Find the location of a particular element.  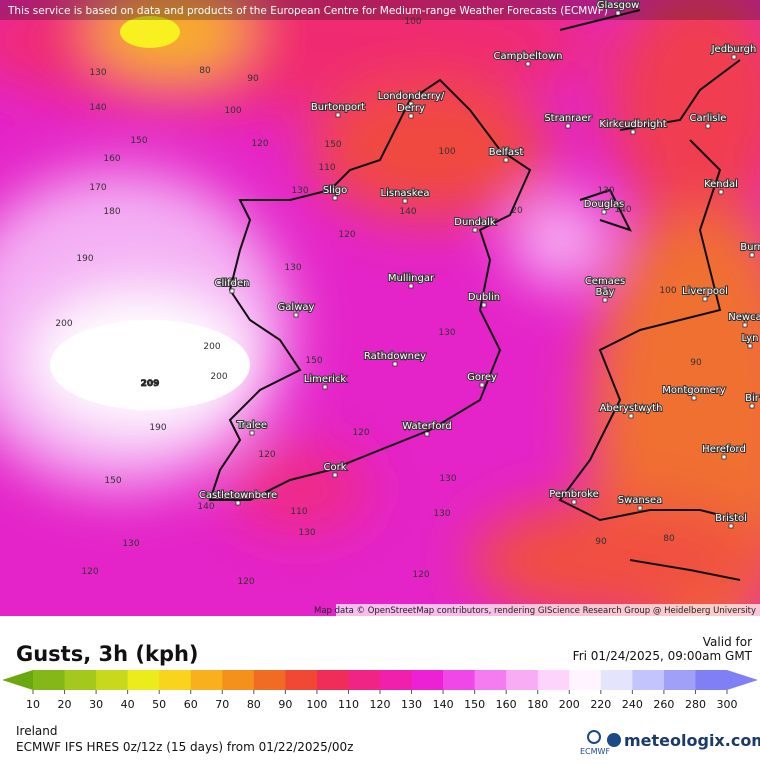

contour-label: 190 is located at coordinates (84, 259).